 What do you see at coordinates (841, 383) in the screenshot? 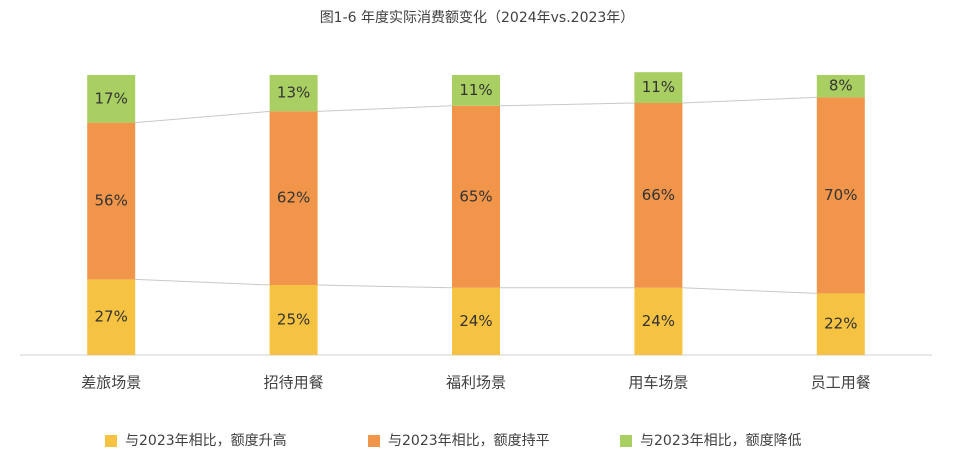
I see `x-tick-label: 员工用餐` at bounding box center [841, 383].